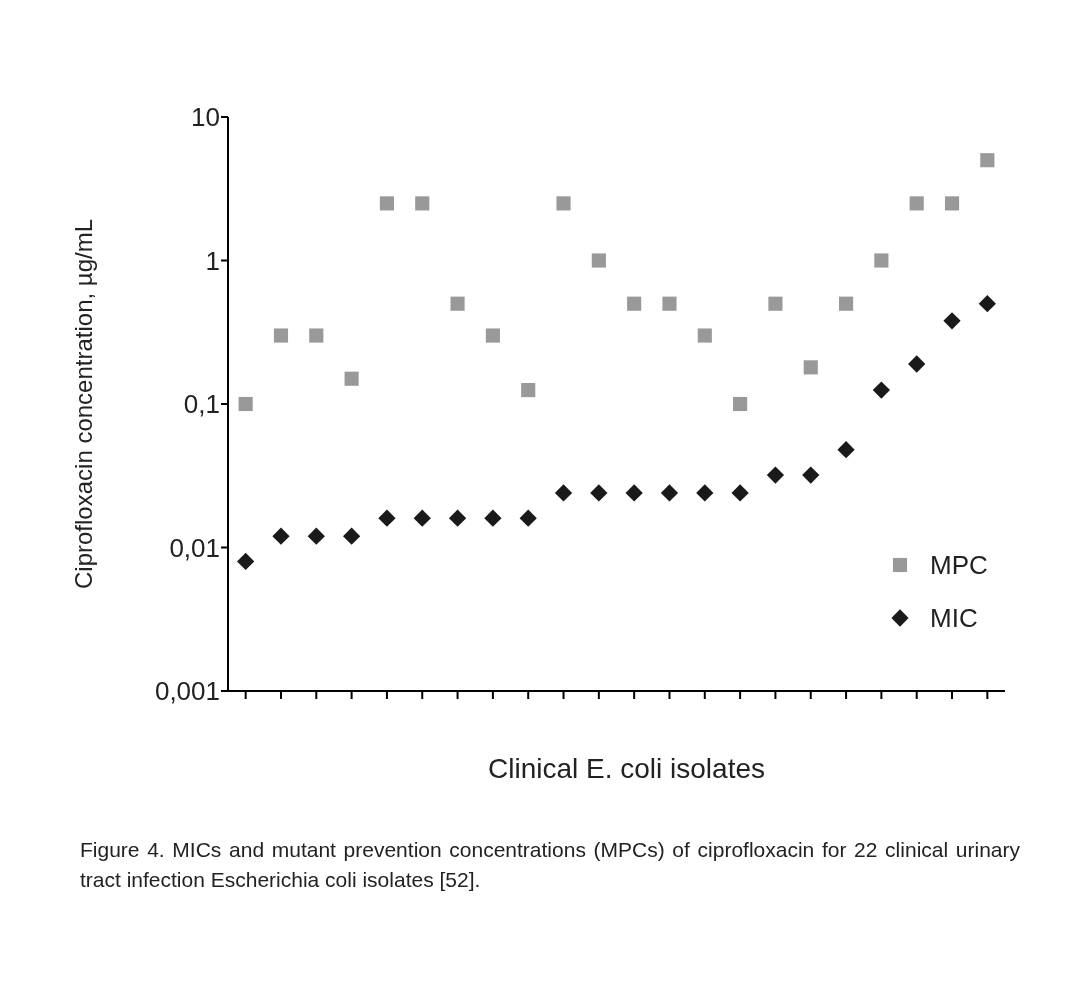 This screenshot has height=985, width=1067. I want to click on y-tick-label: 0,001, so click(187, 691).